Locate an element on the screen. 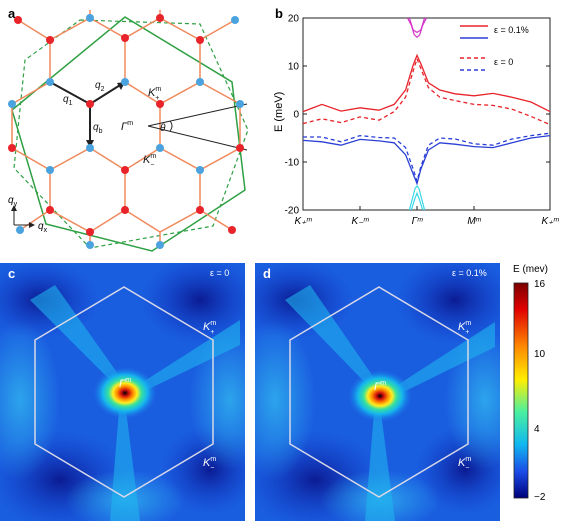  colorbar-title: E (mev) is located at coordinates (530, 269).